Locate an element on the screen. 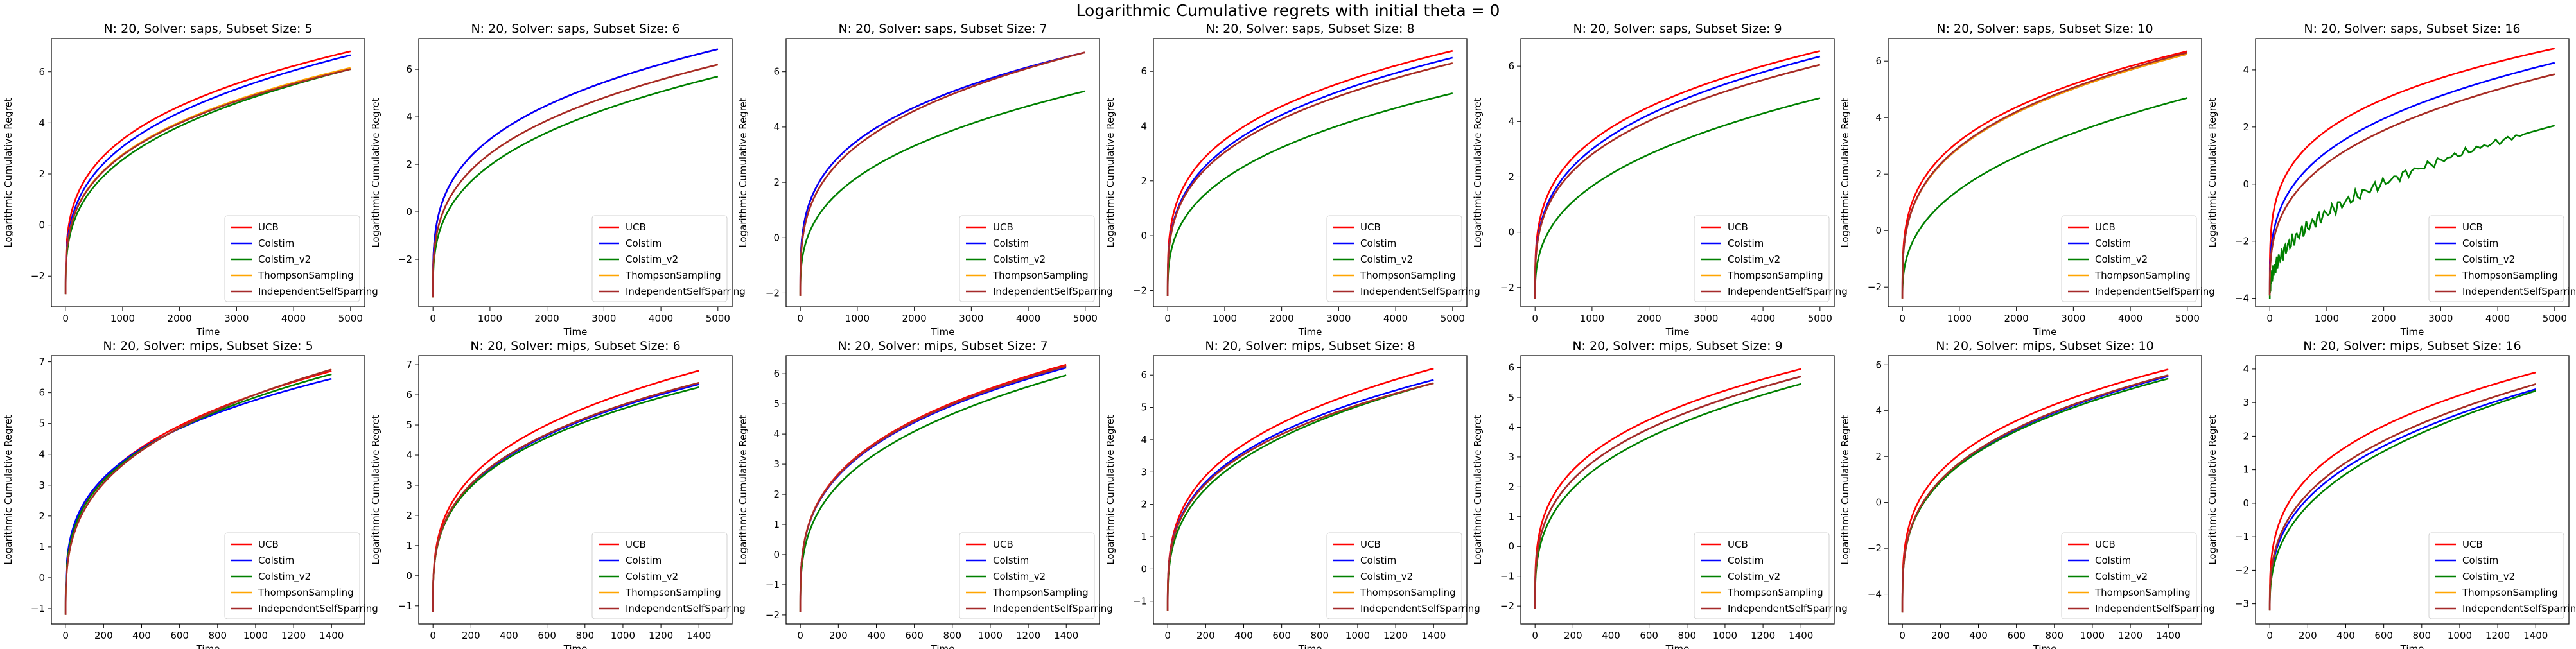 This screenshot has height=649, width=2576. x-tick-label: 4000 is located at coordinates (2497, 318).